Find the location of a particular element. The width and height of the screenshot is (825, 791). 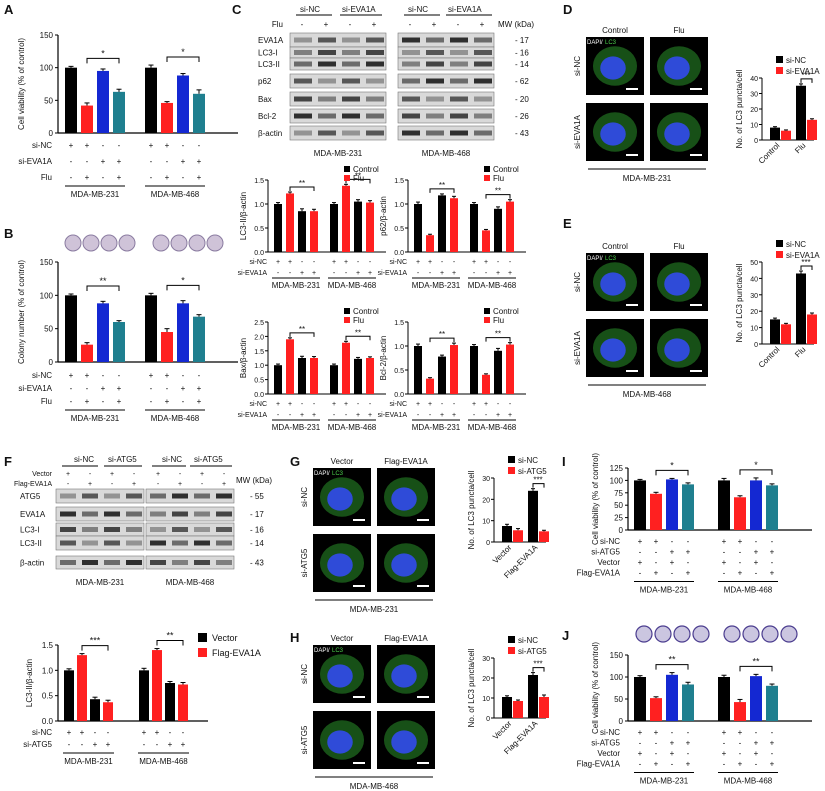

panel-e-category-label: Flu is located at coordinates (800, 352).